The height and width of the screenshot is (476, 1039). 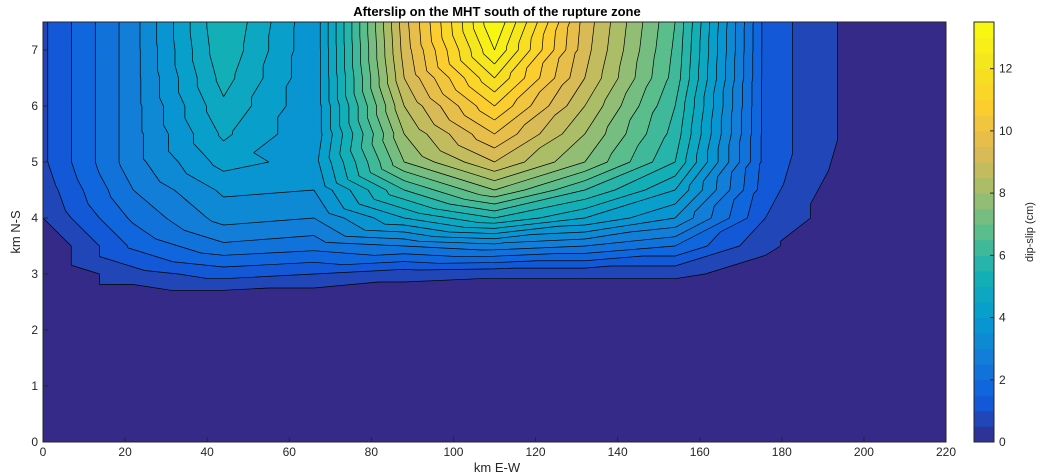 I want to click on x-tick-label: 80, so click(x=372, y=452).